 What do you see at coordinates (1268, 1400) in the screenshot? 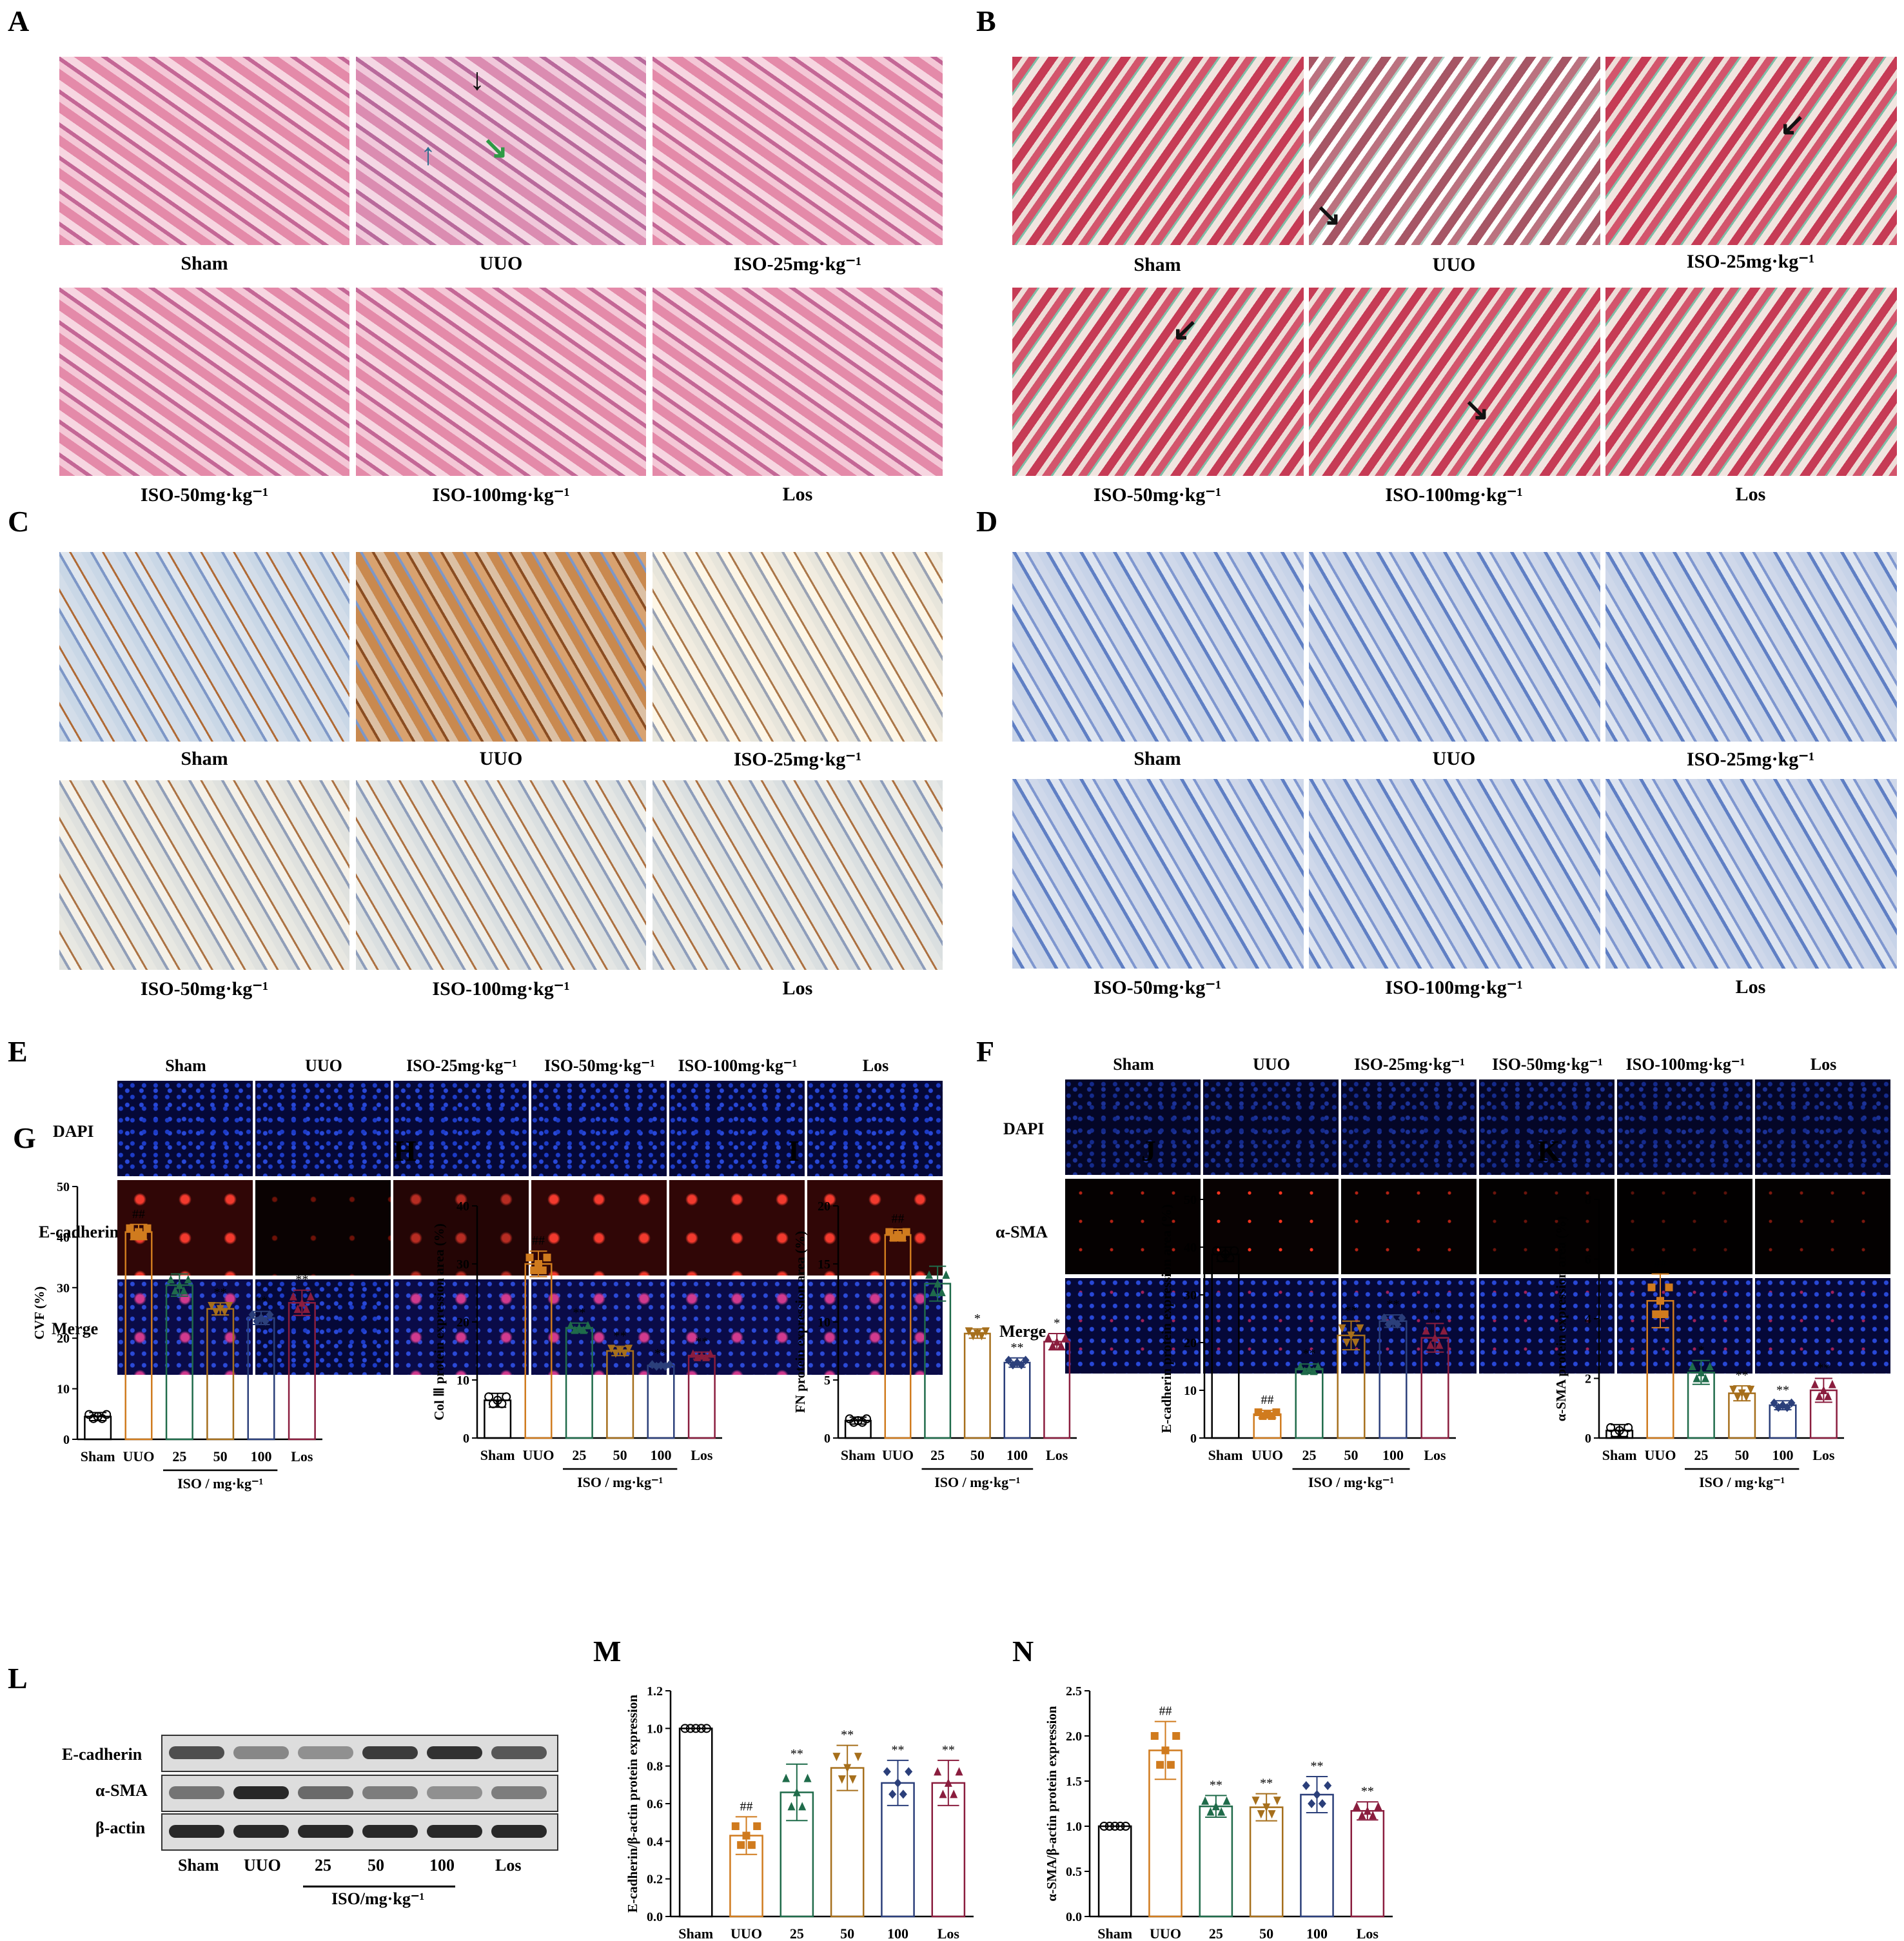
I see `significance-label: ##` at bounding box center [1268, 1400].